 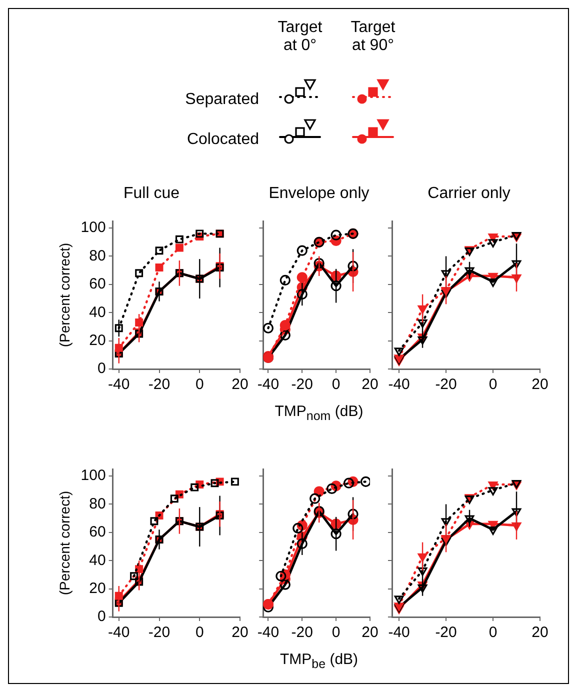 What do you see at coordinates (373, 37) in the screenshot?
I see `text: Target at 90°` at bounding box center [373, 37].